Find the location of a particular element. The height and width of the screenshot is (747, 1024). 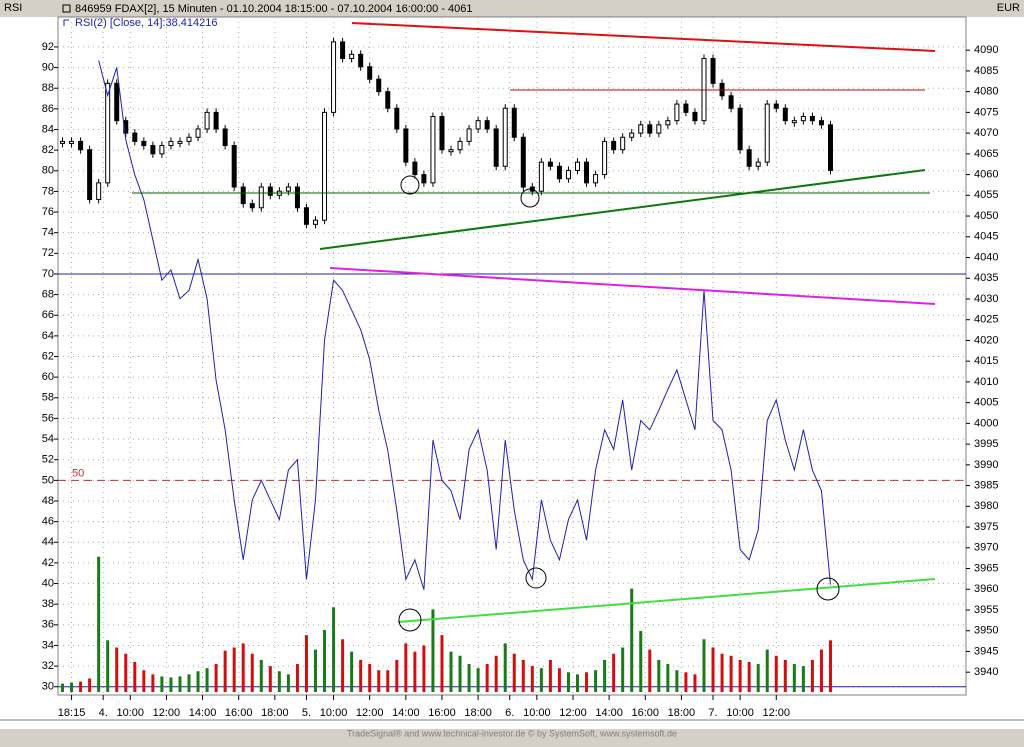

y2-tick-label: 4080 is located at coordinates (986, 92).